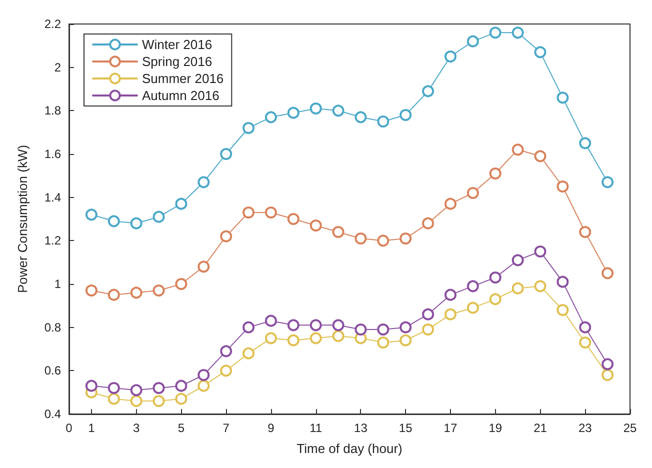 The image size is (652, 468). Describe the element at coordinates (316, 428) in the screenshot. I see `x-tick-label: 11` at that location.